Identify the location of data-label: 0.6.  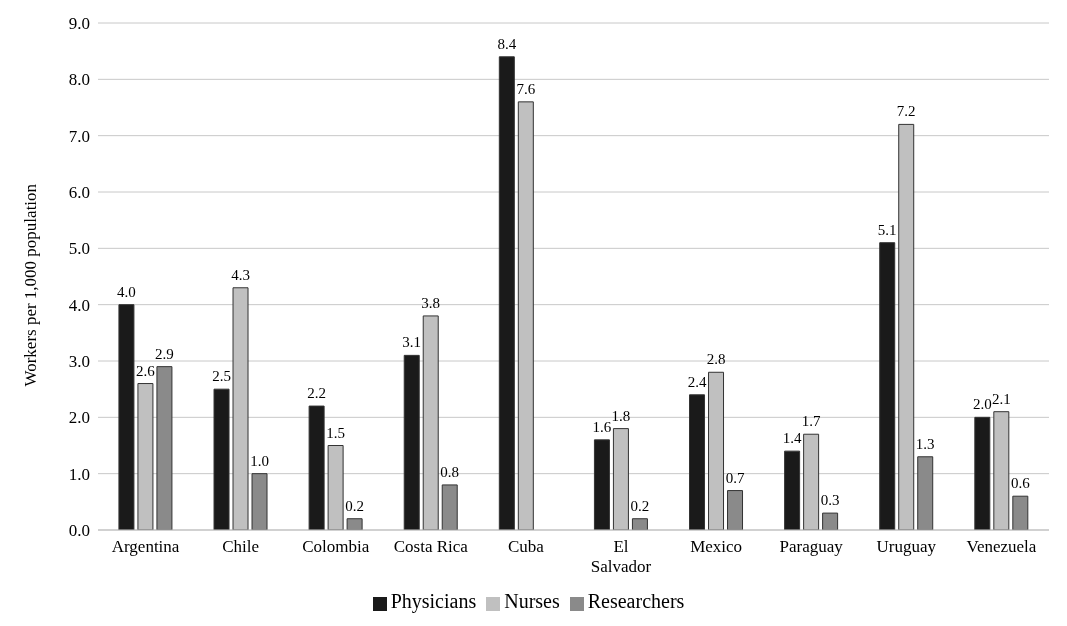
(1020, 483).